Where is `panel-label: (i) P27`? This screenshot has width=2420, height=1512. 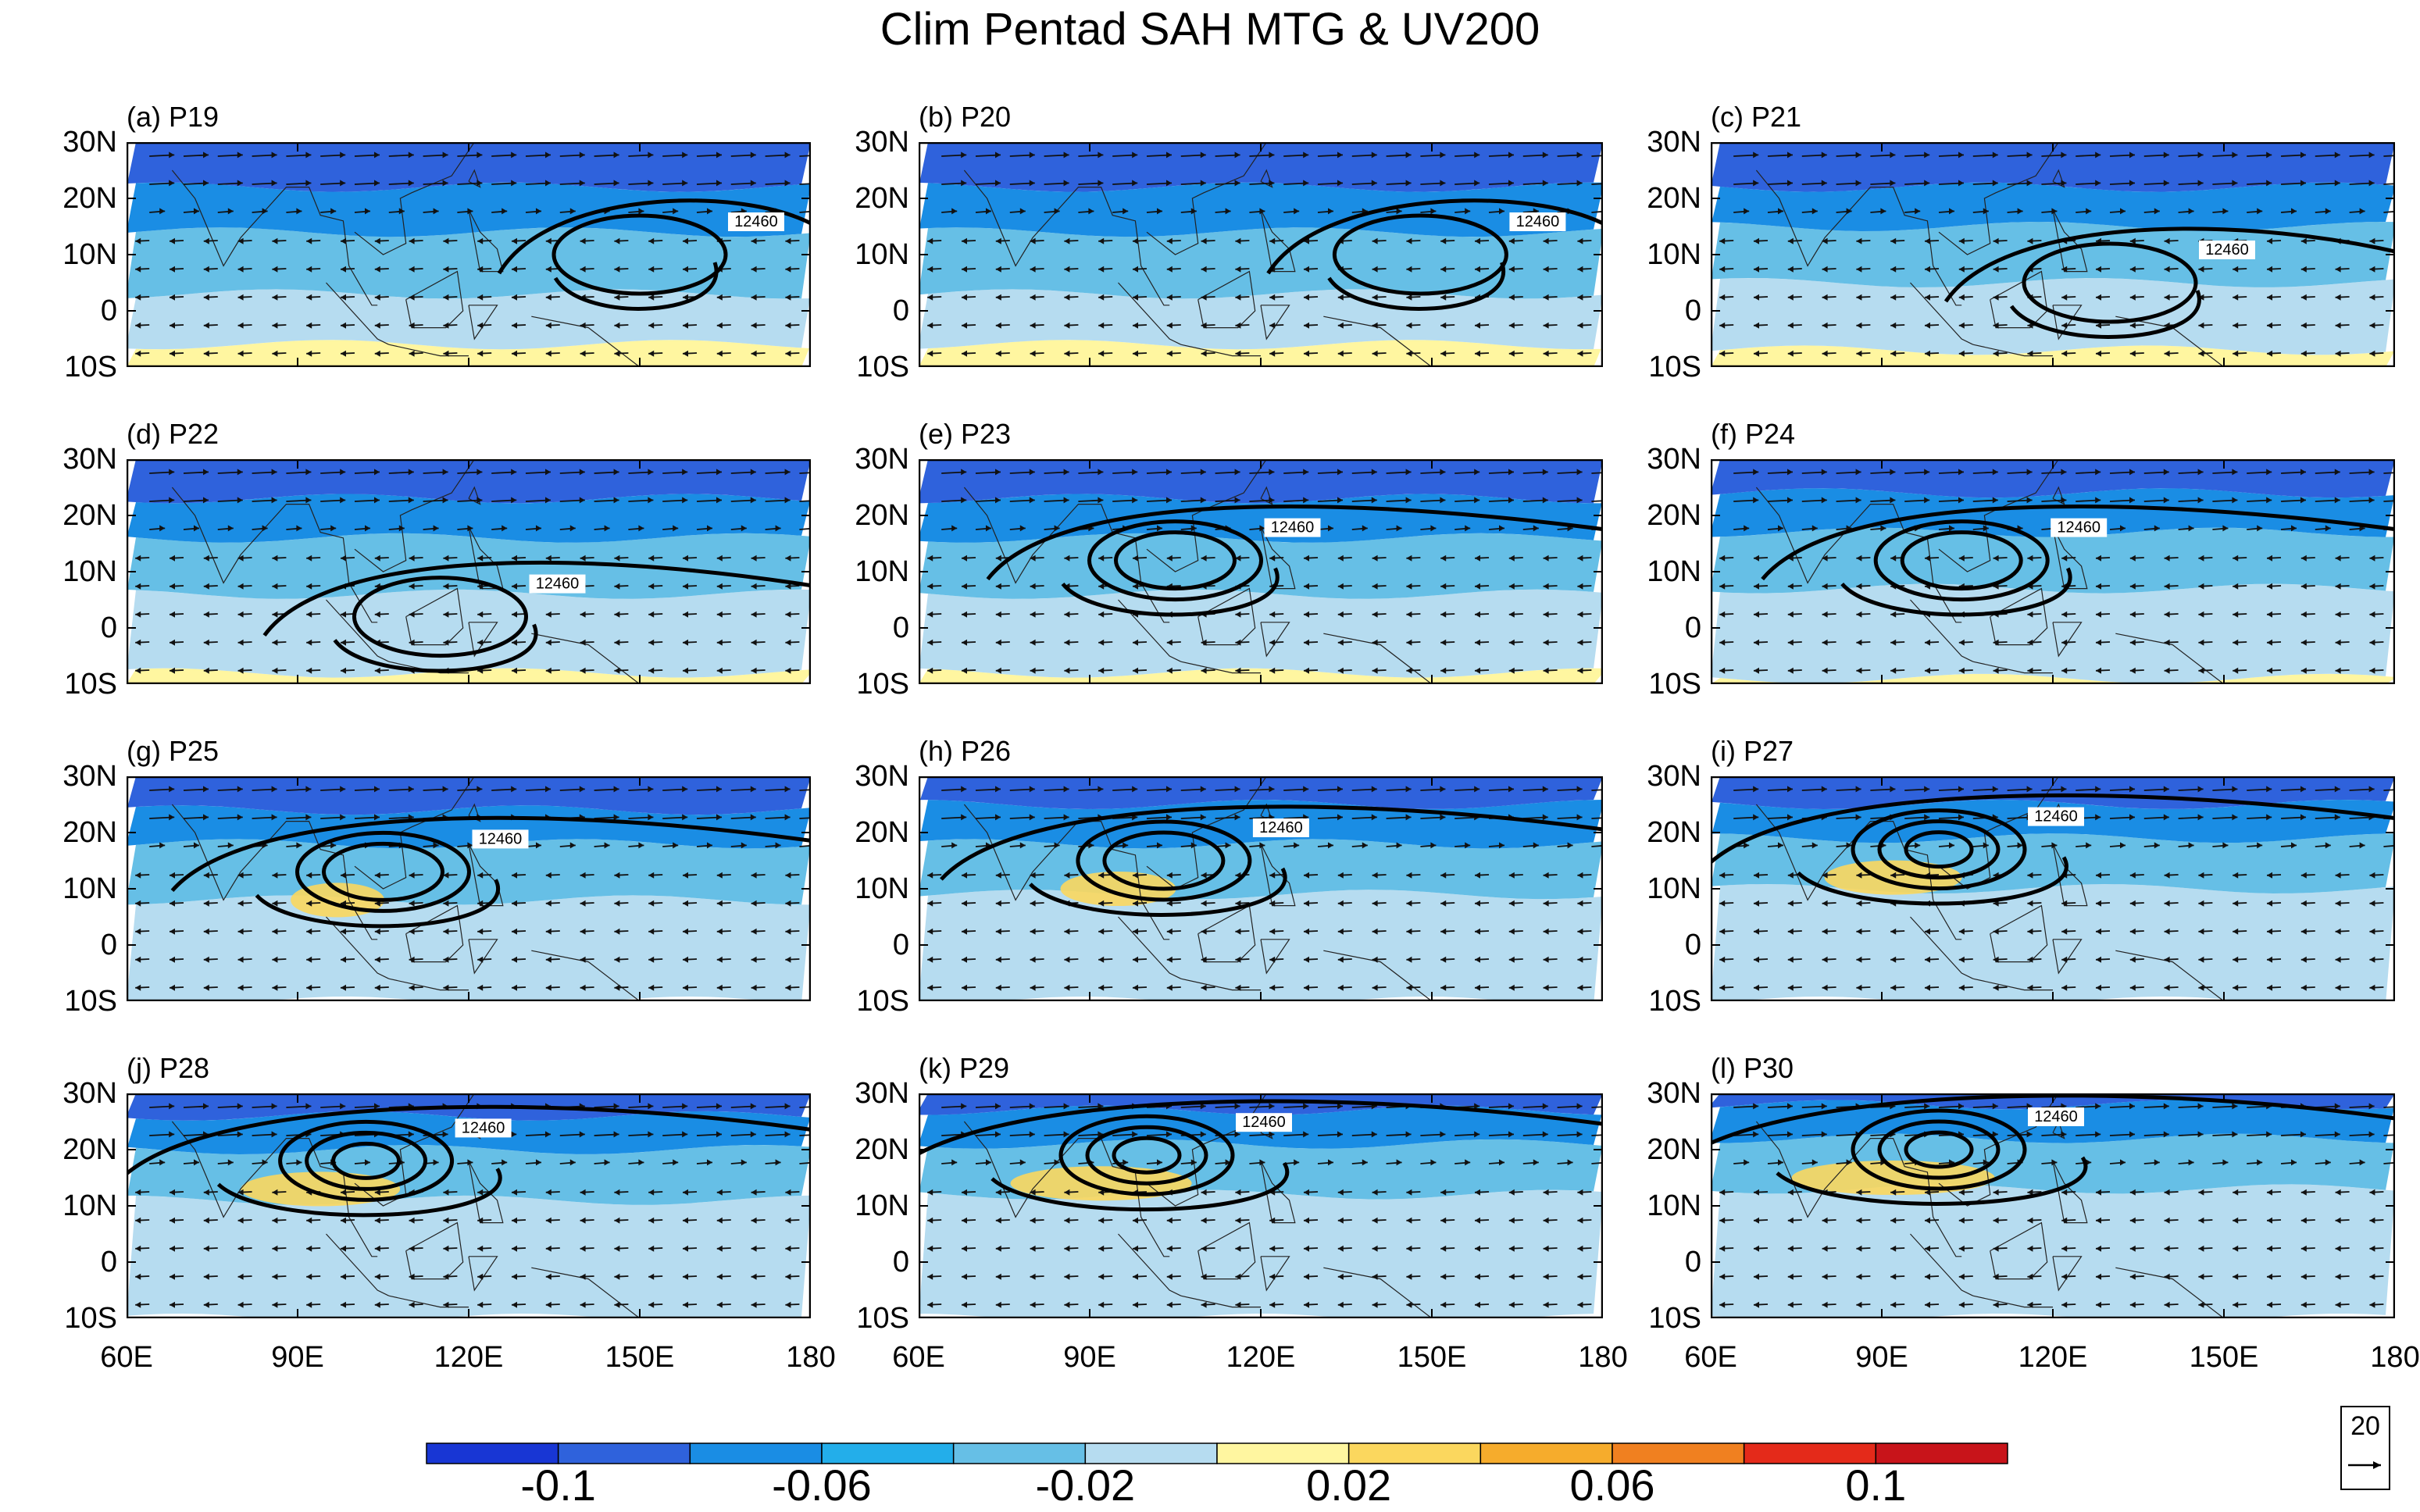 panel-label: (i) P27 is located at coordinates (1752, 751).